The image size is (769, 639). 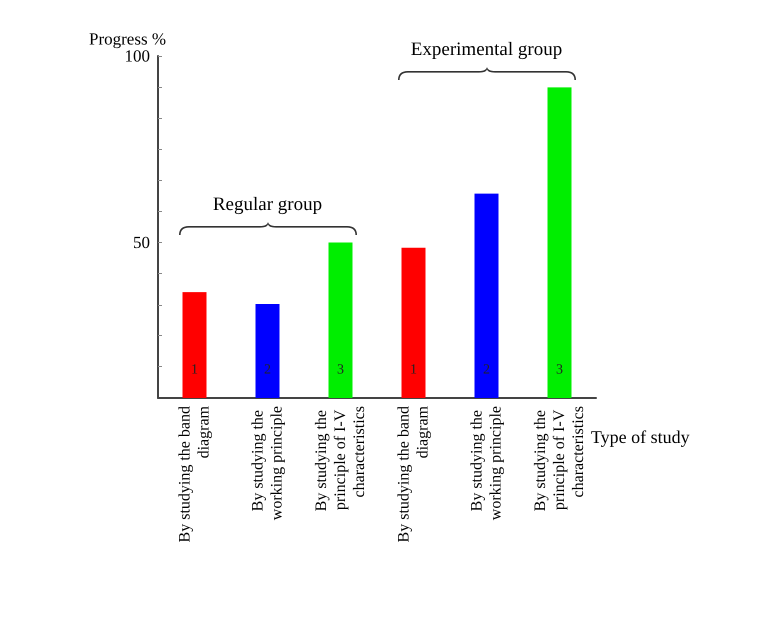 I want to click on series-label: Experimental group, so click(x=486, y=50).